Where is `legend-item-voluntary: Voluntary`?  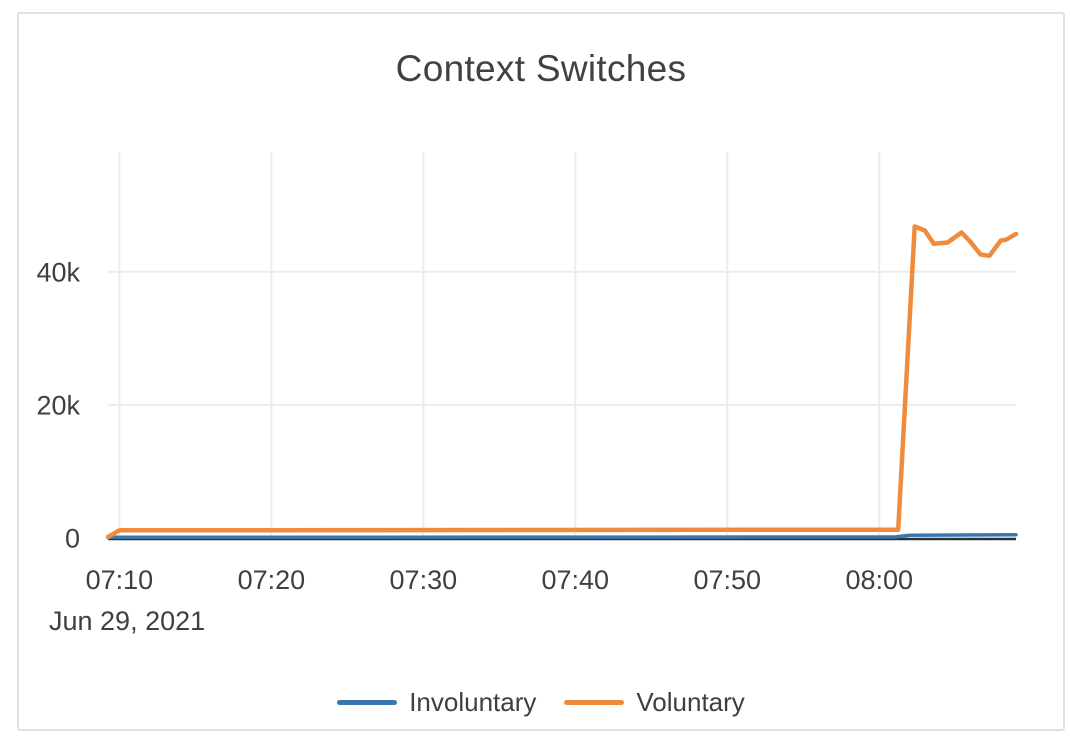
legend-item-voluntary: Voluntary is located at coordinates (654, 702).